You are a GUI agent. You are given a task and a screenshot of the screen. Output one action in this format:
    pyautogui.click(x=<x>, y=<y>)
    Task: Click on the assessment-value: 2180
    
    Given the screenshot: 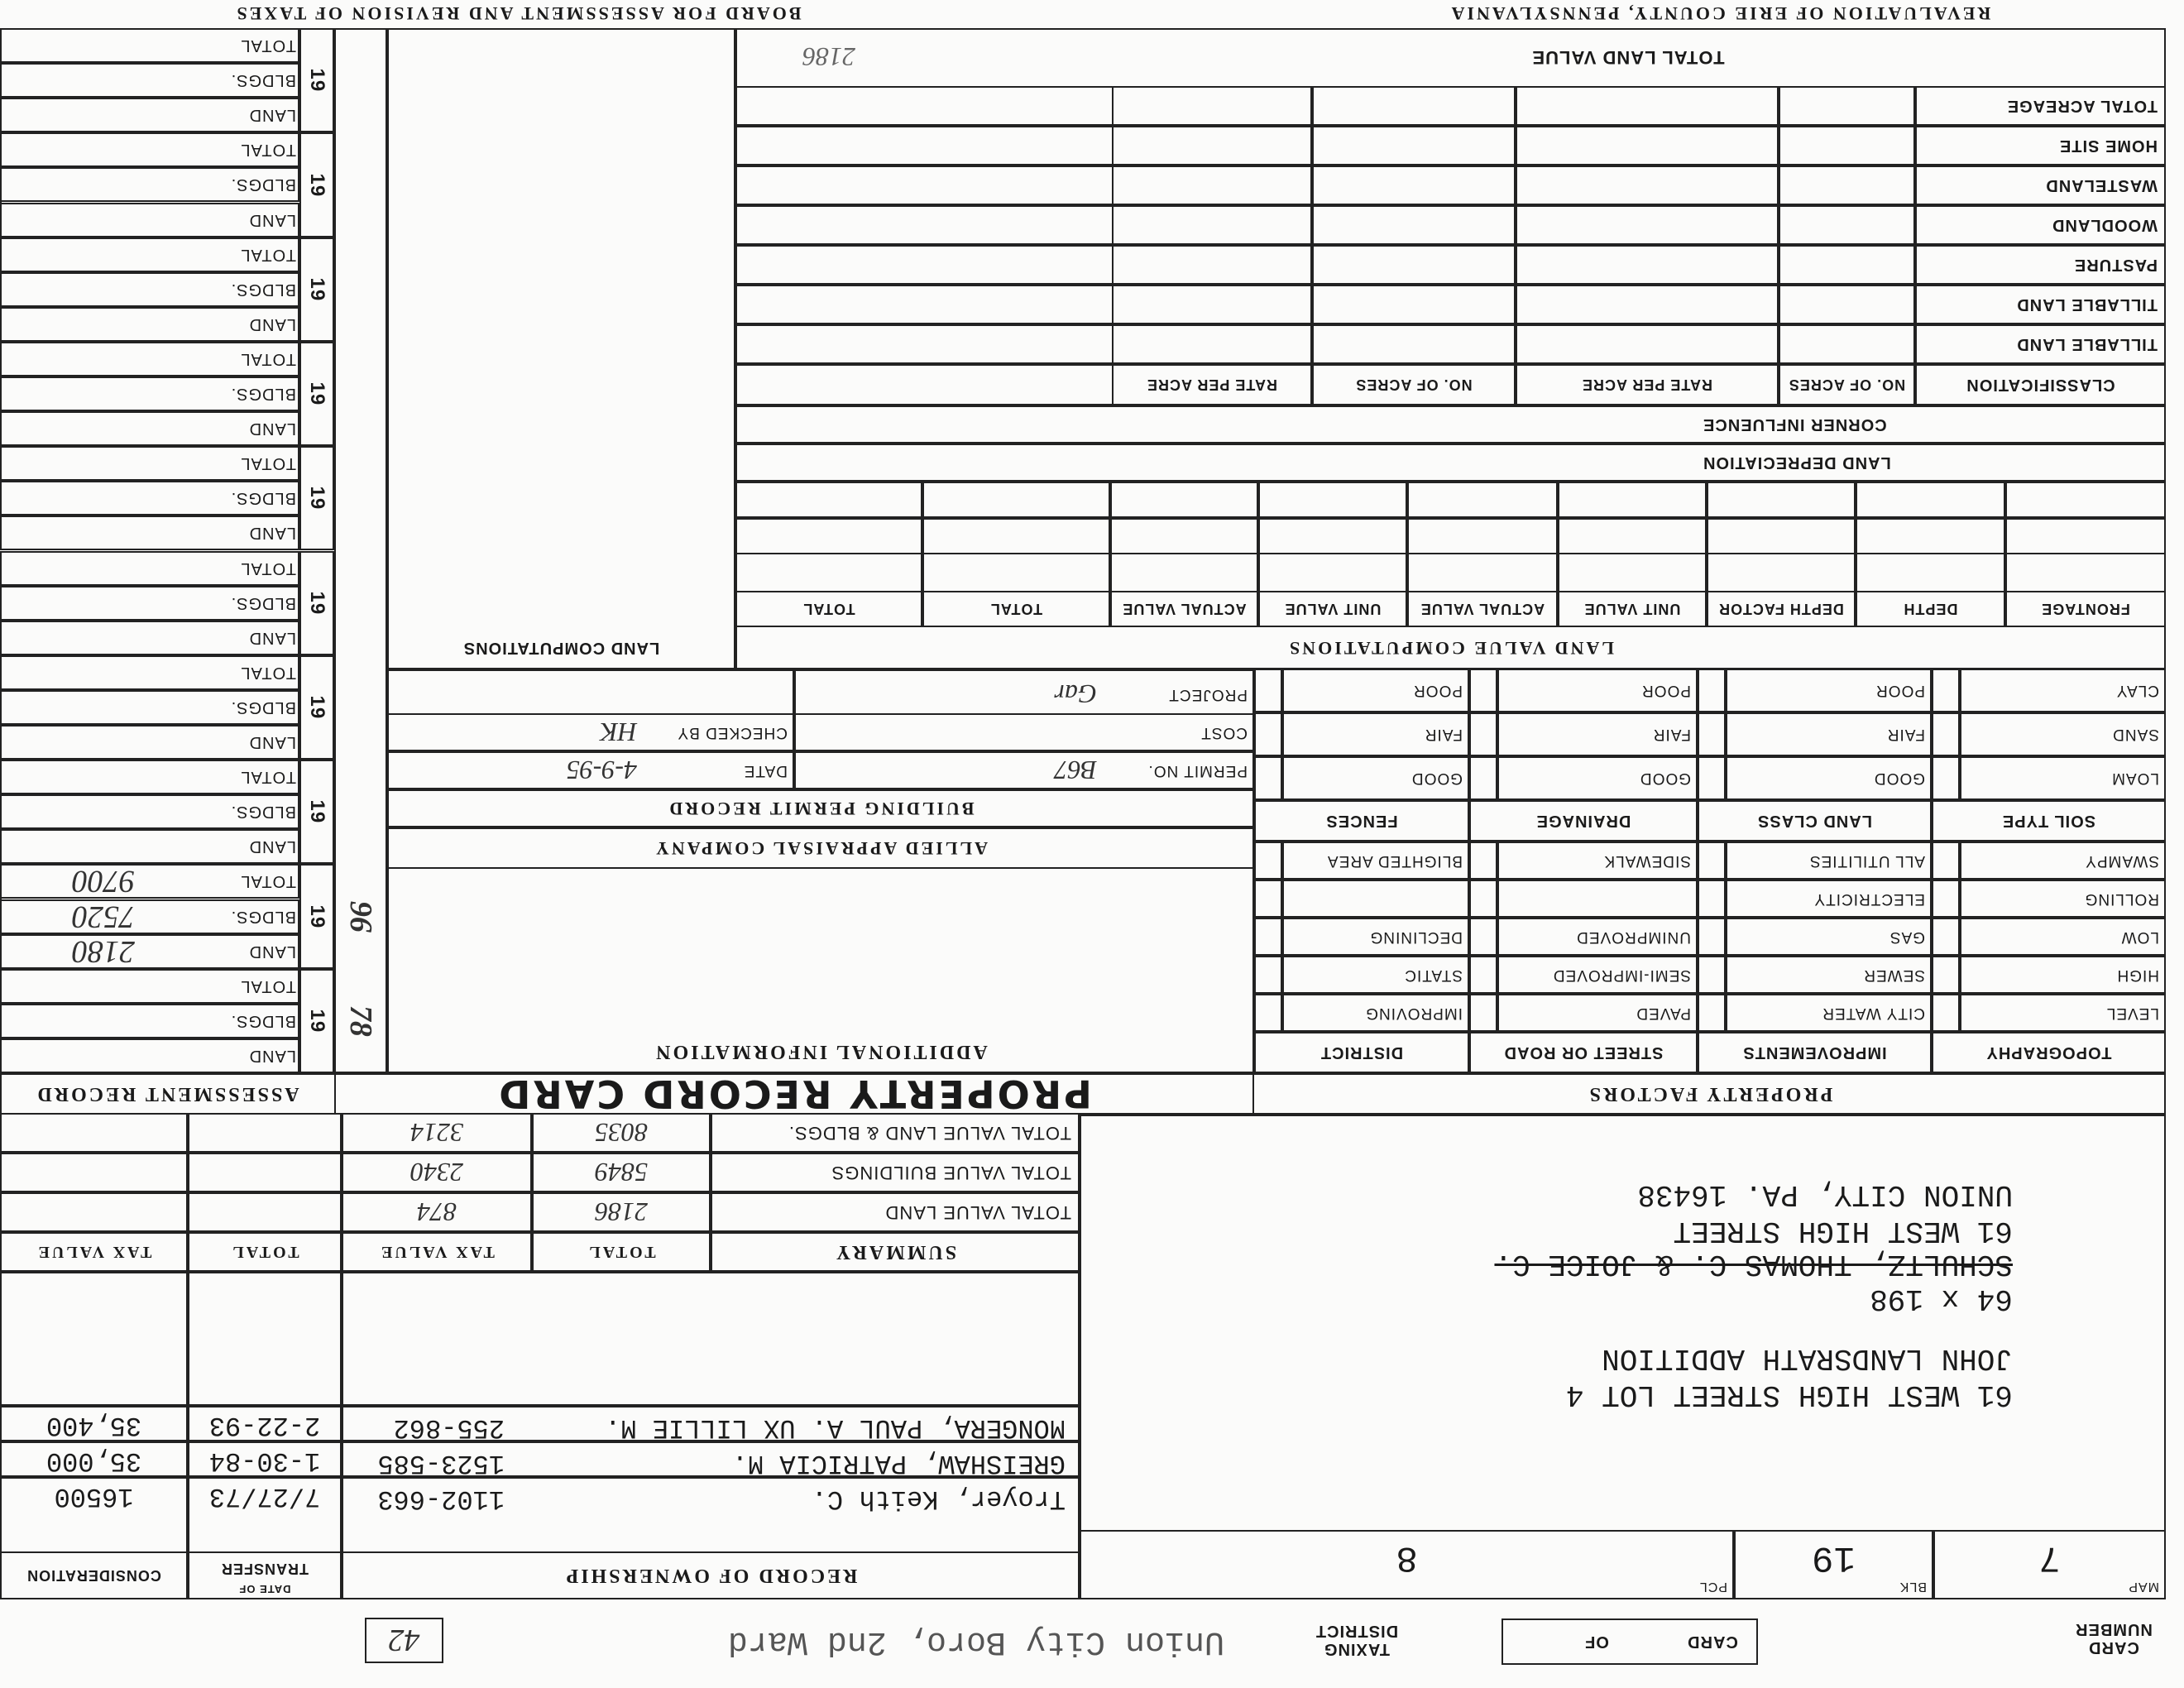 What is the action you would take?
    pyautogui.click(x=103, y=951)
    